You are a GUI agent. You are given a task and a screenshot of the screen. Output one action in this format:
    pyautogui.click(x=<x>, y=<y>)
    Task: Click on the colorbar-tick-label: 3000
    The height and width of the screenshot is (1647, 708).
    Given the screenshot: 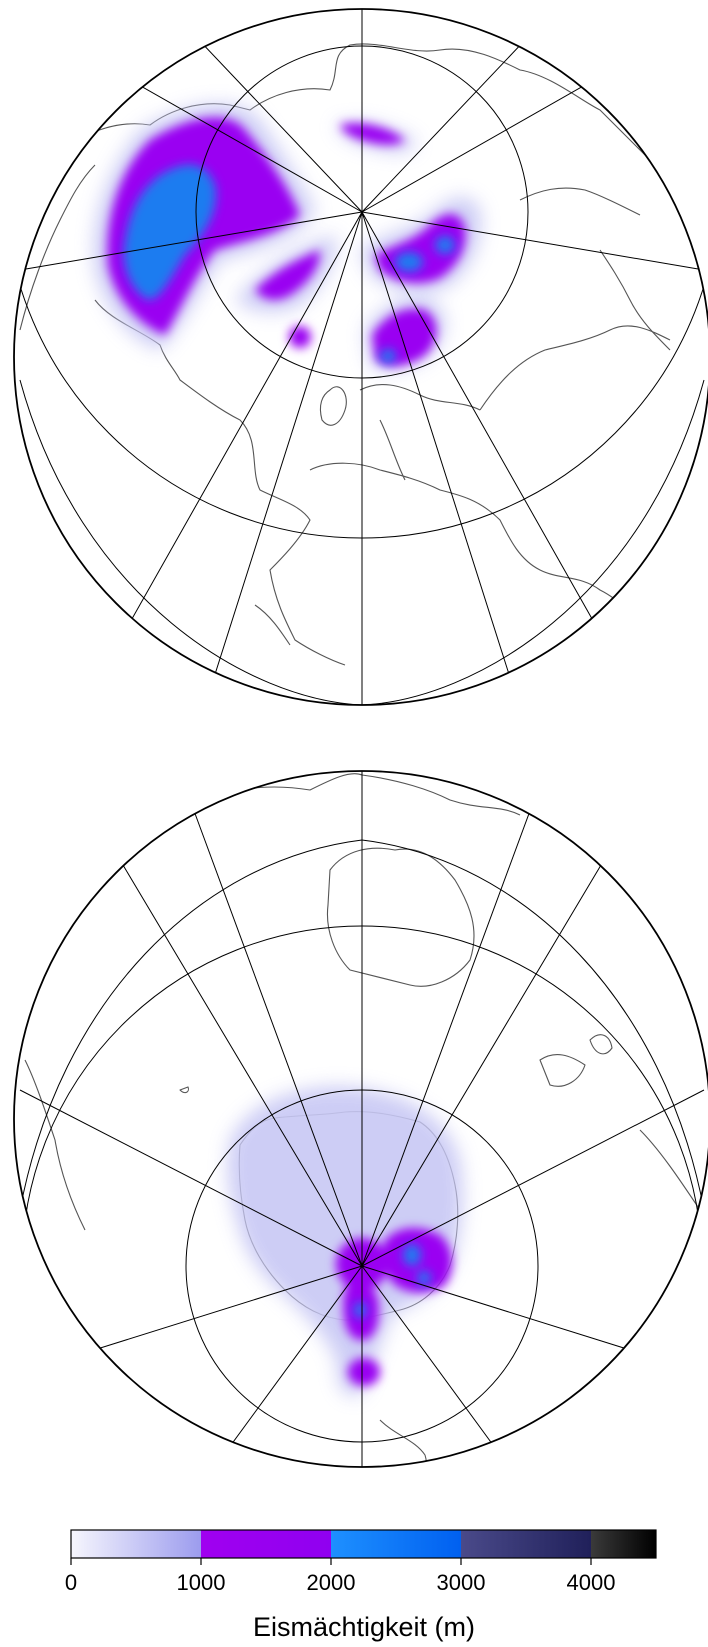 What is the action you would take?
    pyautogui.click(x=461, y=1582)
    